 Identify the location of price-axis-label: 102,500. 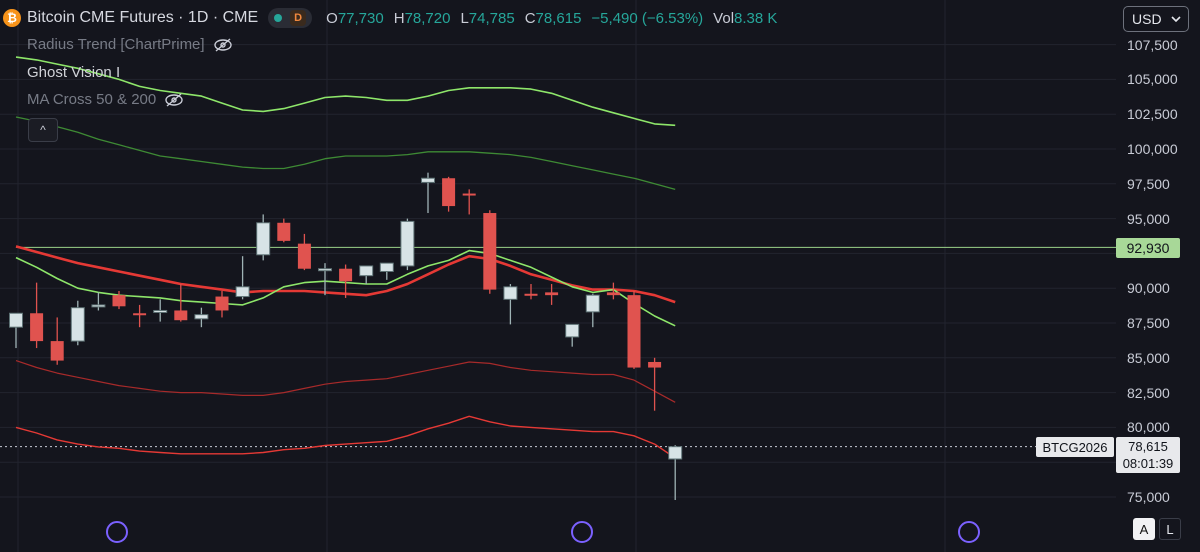
(1152, 114).